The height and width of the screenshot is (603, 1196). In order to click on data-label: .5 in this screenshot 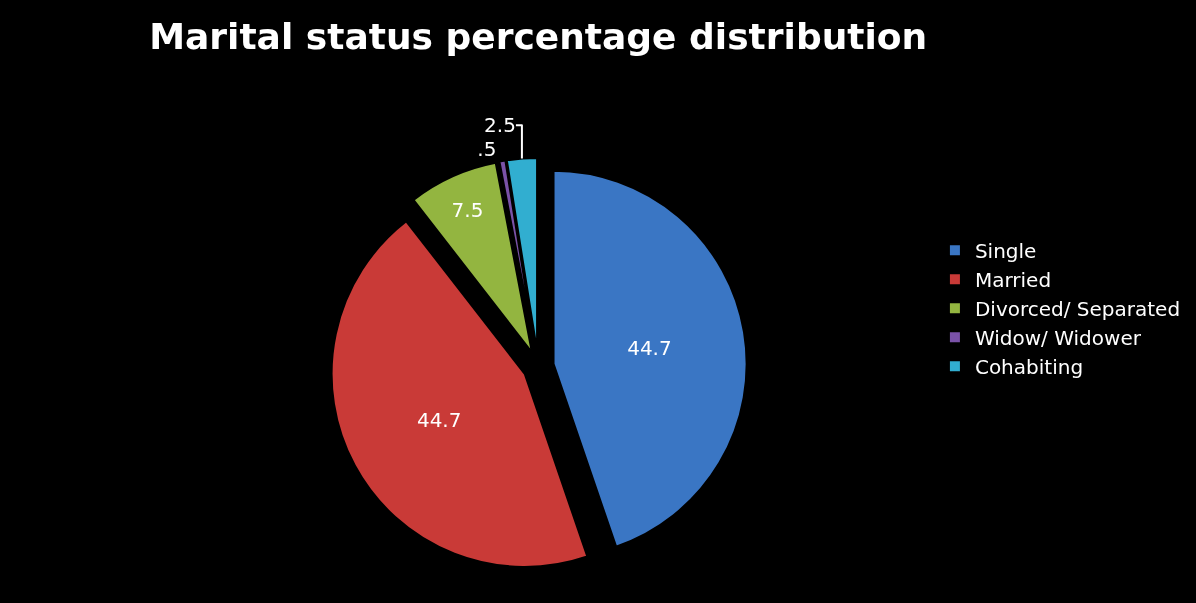, I will do `click(487, 149)`.